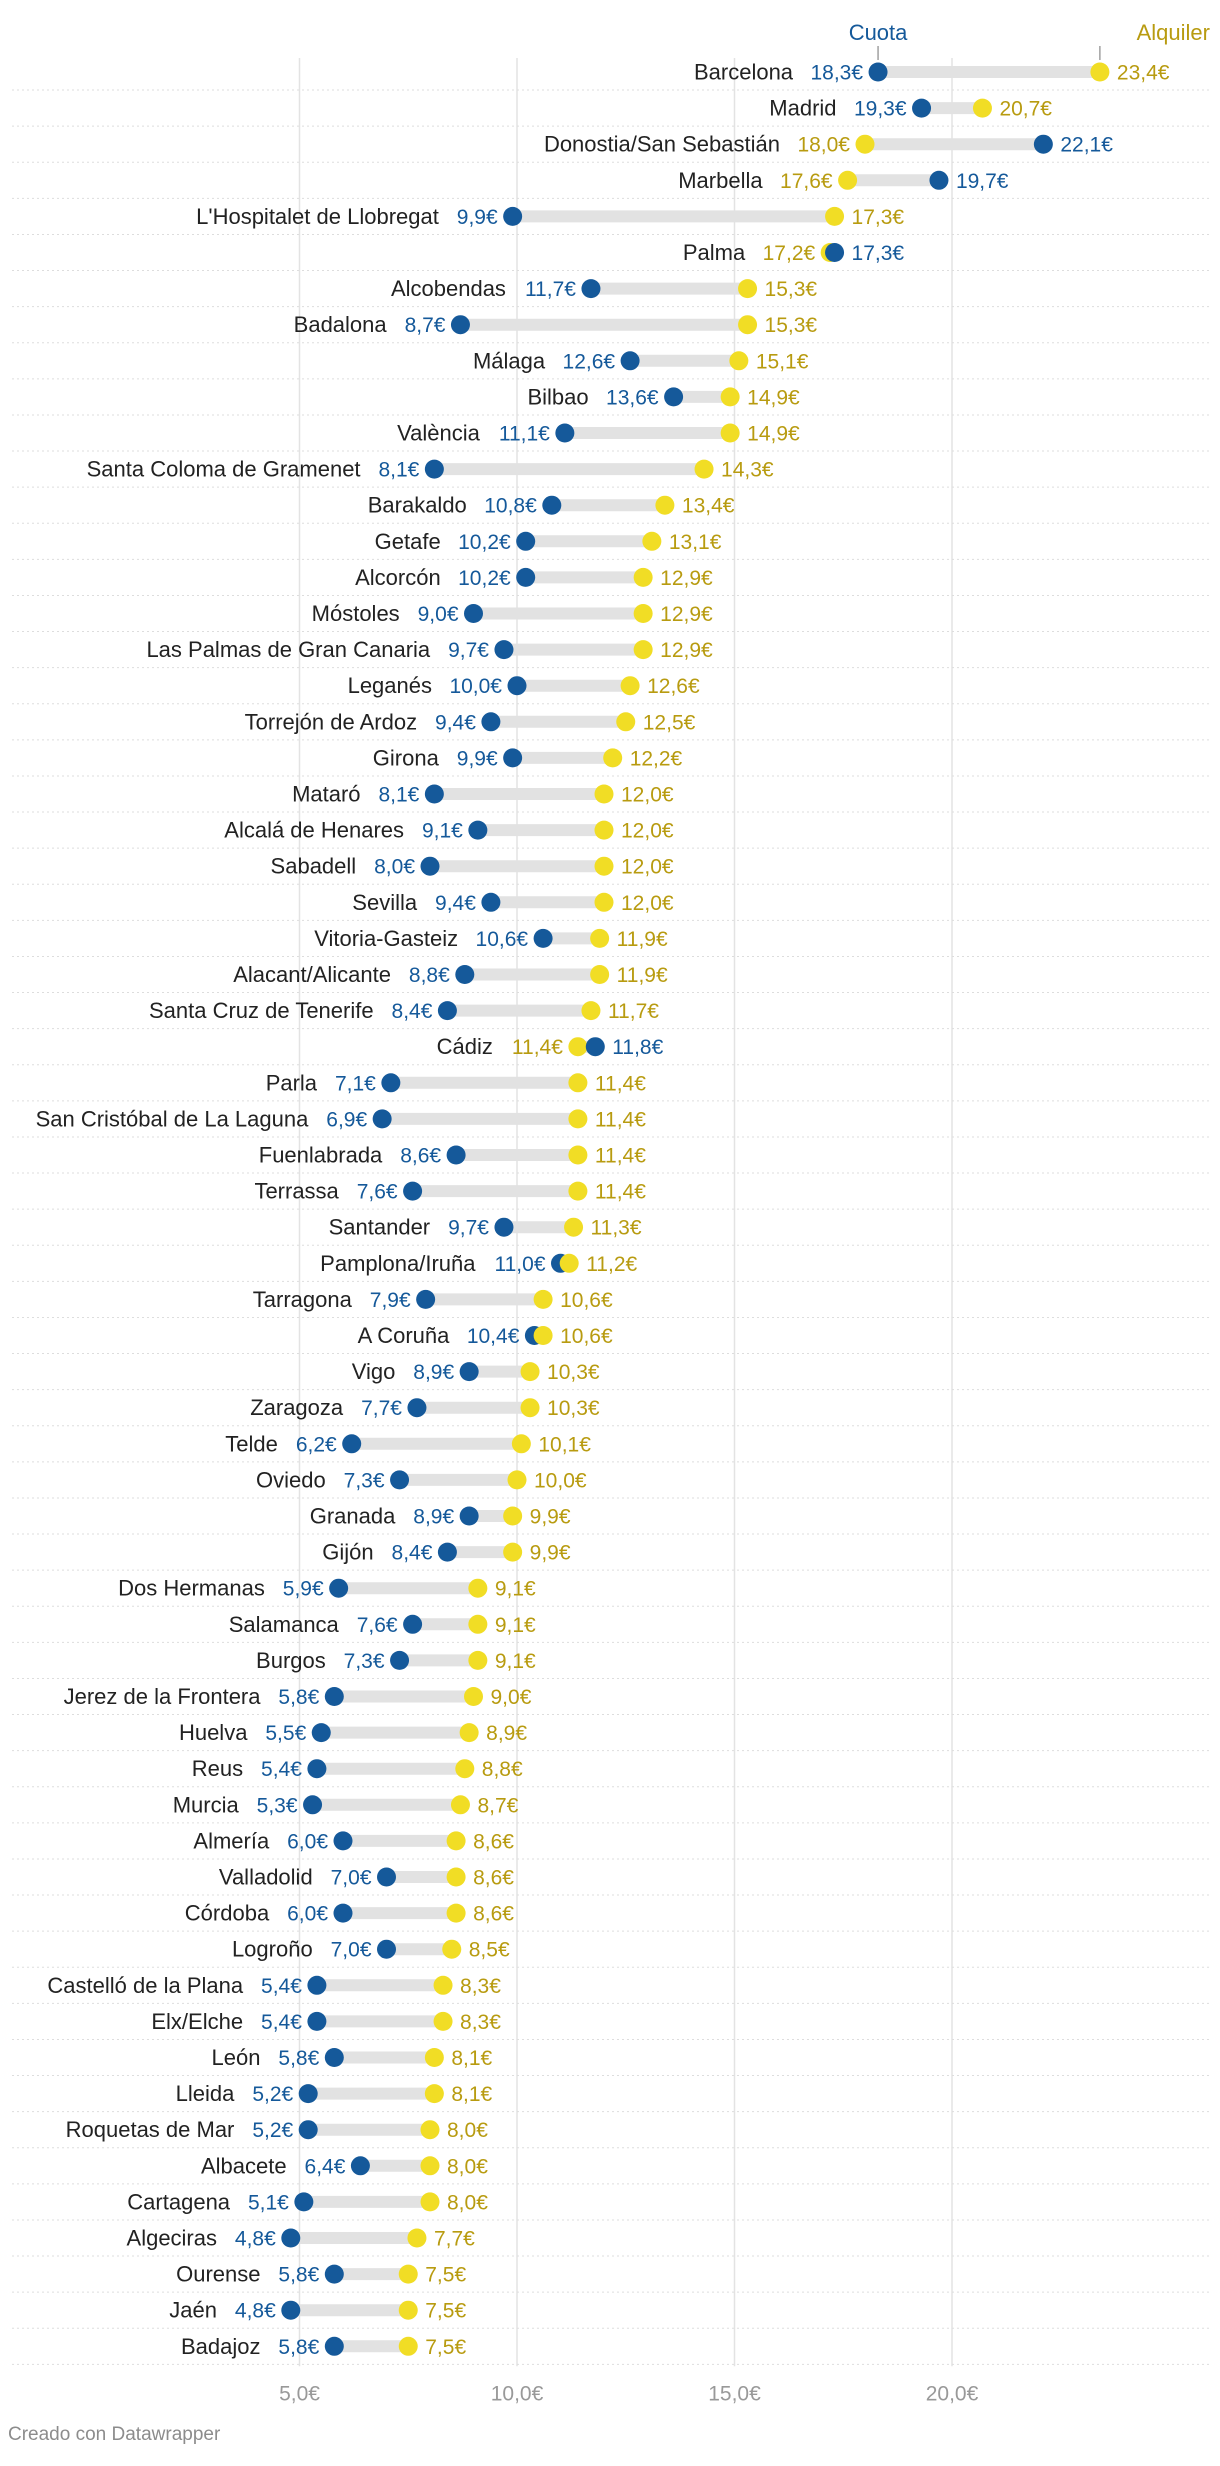 The image size is (1220, 2466). I want to click on category-label: Jerez de la Frontera, so click(163, 1696).